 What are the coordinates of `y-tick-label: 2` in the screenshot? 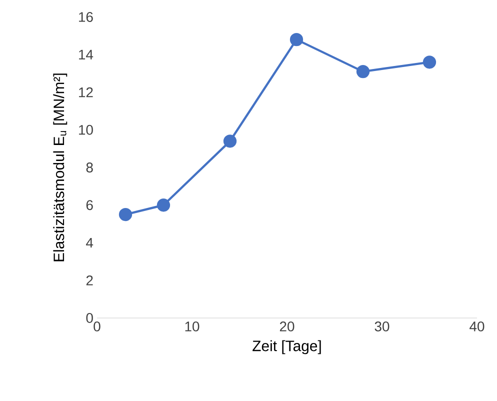 It's located at (89, 280).